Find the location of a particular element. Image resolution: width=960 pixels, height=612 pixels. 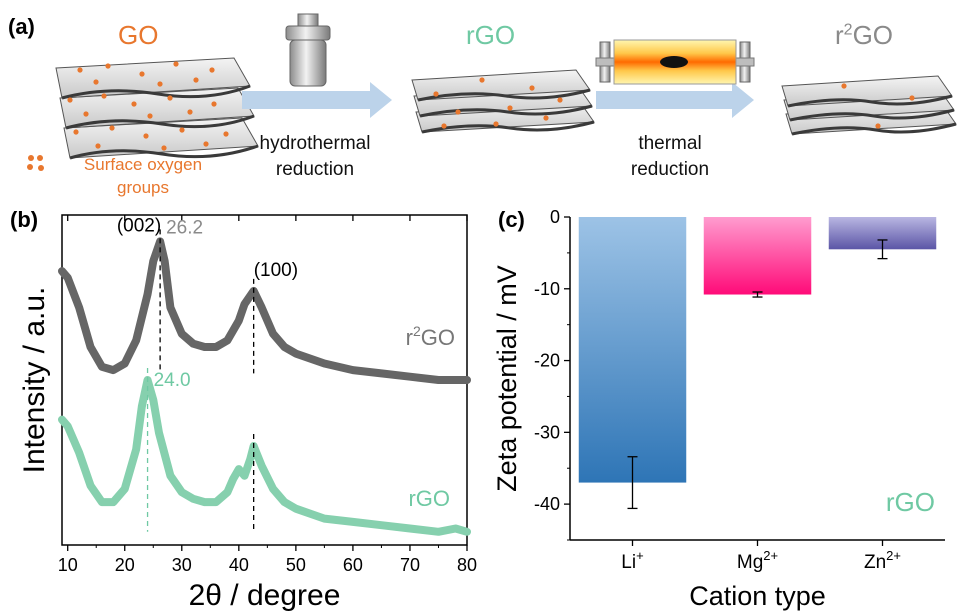

x-tick-label: 20 is located at coordinates (125, 565).